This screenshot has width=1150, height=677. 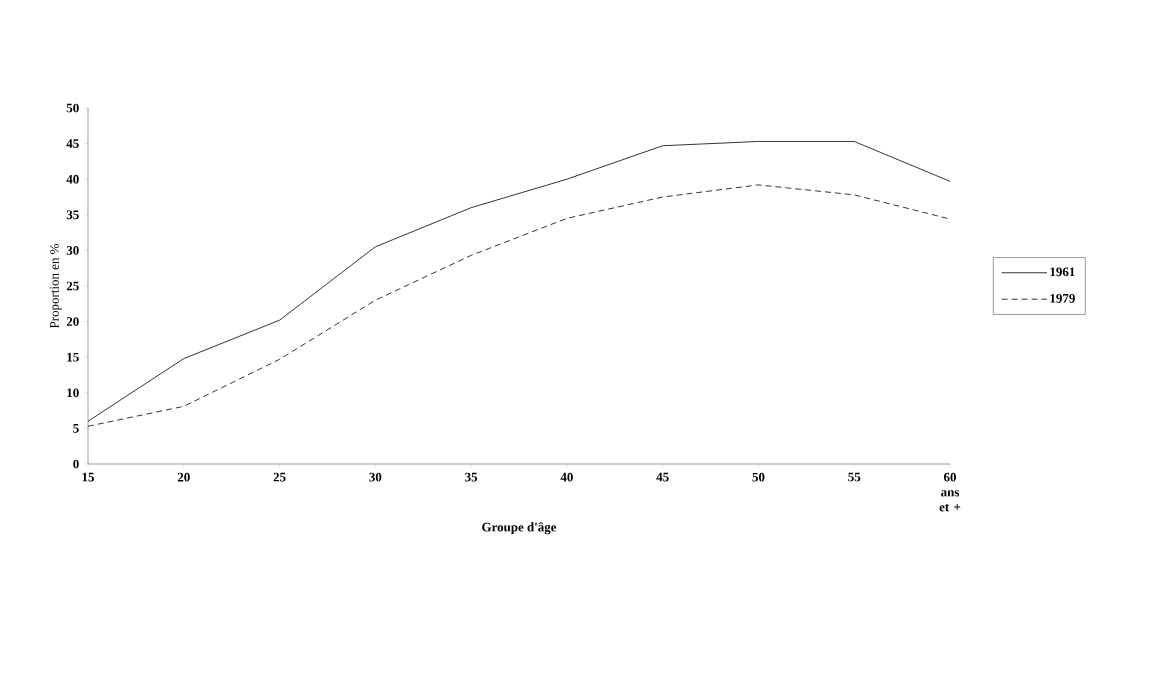 What do you see at coordinates (72, 108) in the screenshot?
I see `y-tick-label: 50` at bounding box center [72, 108].